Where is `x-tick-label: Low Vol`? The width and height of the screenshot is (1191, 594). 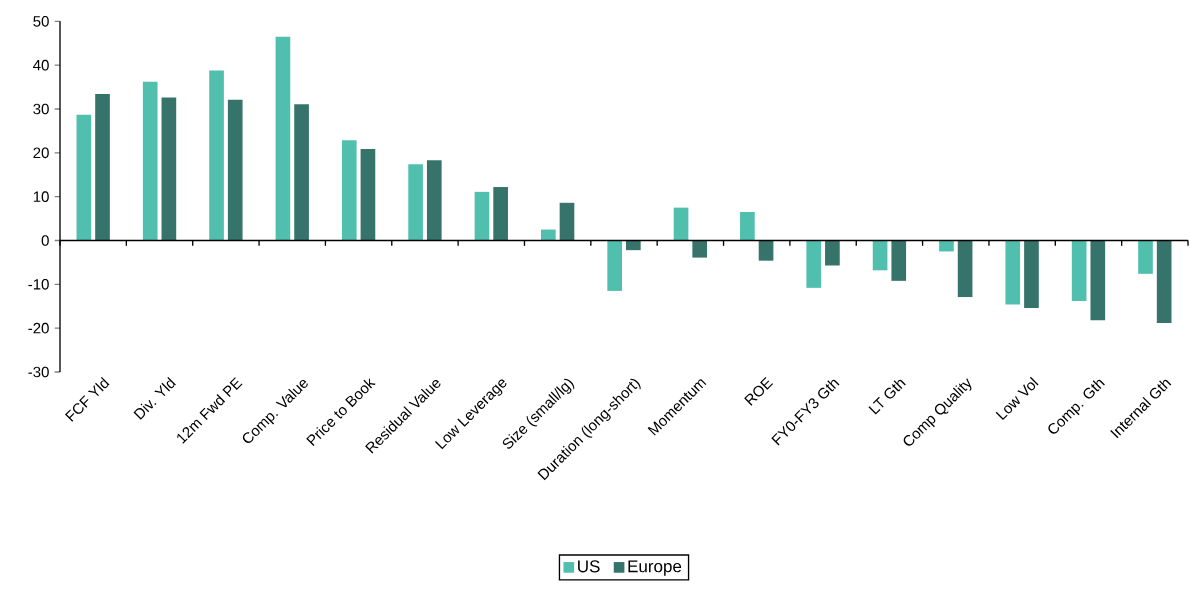 x-tick-label: Low Vol is located at coordinates (1017, 398).